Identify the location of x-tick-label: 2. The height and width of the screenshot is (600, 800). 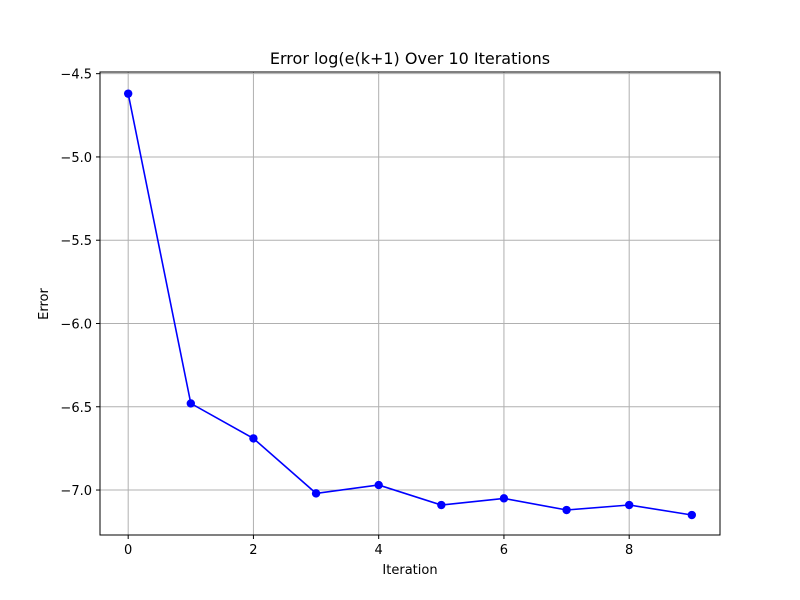
(253, 550).